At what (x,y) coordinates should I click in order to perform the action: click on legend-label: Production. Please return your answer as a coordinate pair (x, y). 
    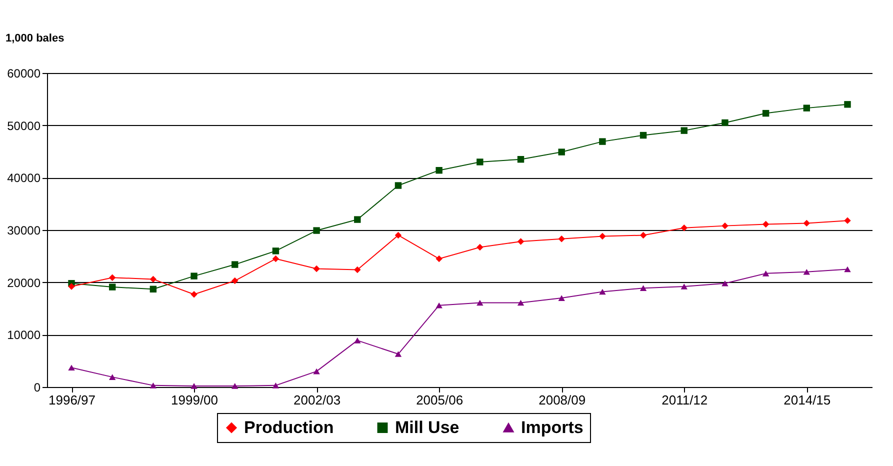
    Looking at the image, I should click on (289, 427).